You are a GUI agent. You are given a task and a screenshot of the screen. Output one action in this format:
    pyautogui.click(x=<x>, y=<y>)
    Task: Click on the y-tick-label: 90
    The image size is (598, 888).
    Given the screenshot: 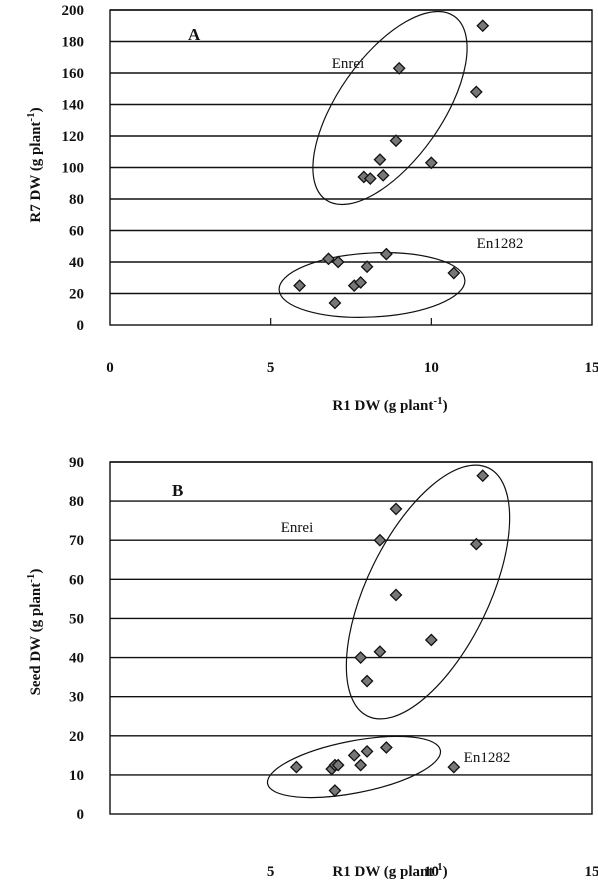 What is the action you would take?
    pyautogui.click(x=76, y=463)
    